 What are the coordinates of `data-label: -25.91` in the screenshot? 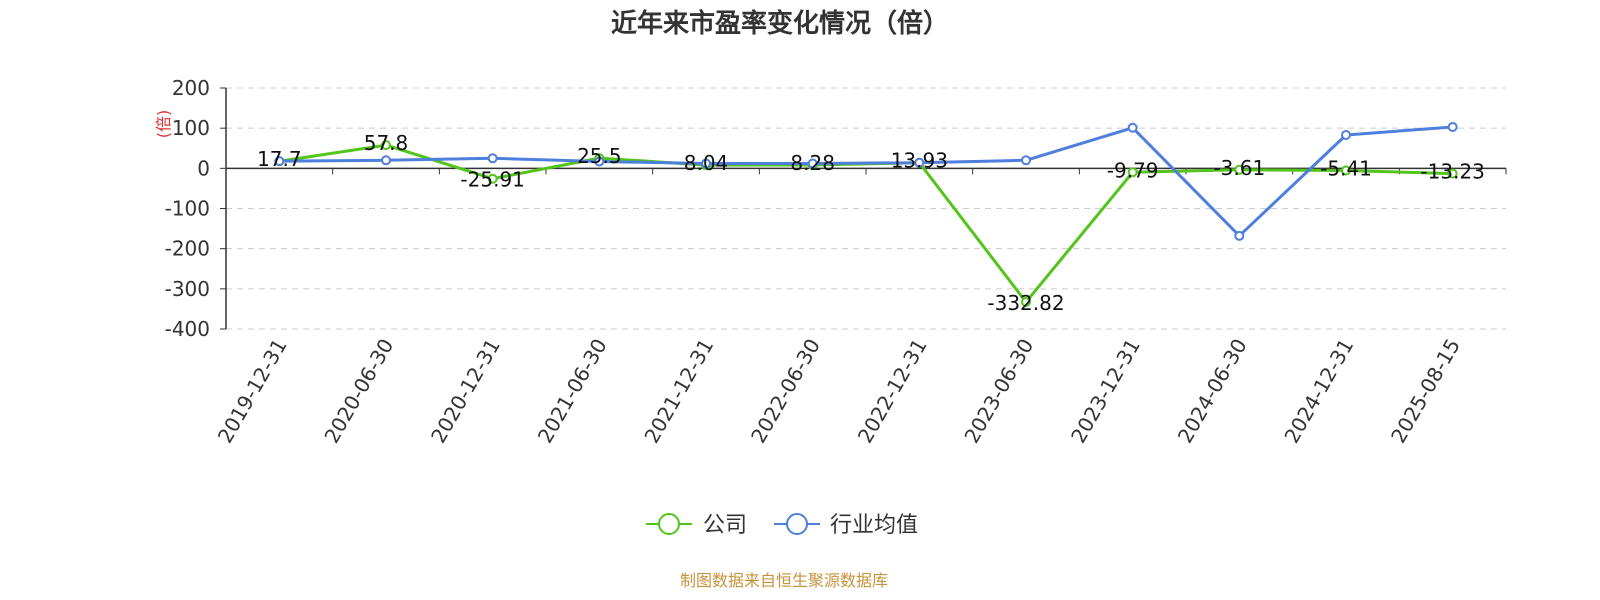 It's located at (492, 180).